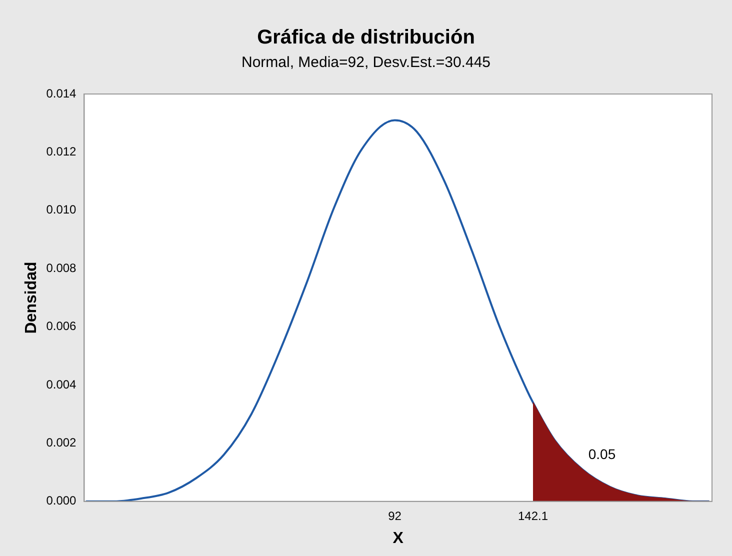 The image size is (732, 556). I want to click on y-tick-label: 0.004, so click(61, 384).